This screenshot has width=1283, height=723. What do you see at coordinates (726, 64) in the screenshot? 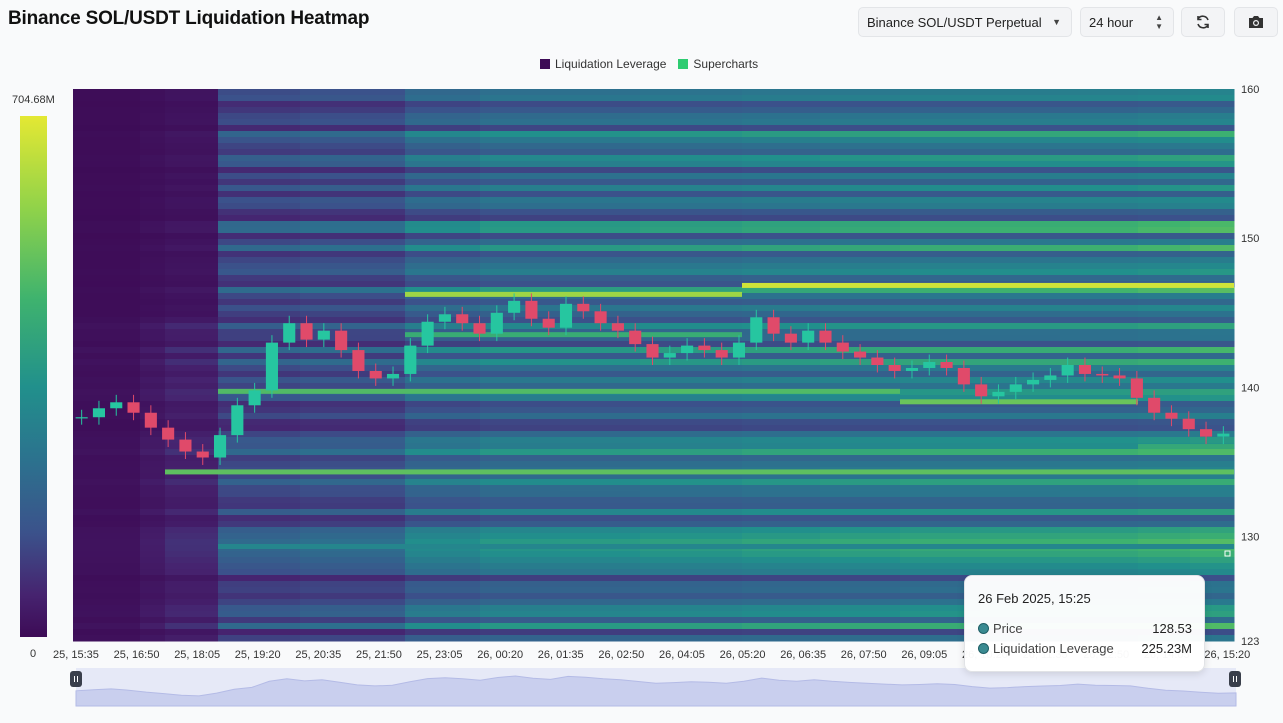
I see `legend-label: Supercharts` at bounding box center [726, 64].